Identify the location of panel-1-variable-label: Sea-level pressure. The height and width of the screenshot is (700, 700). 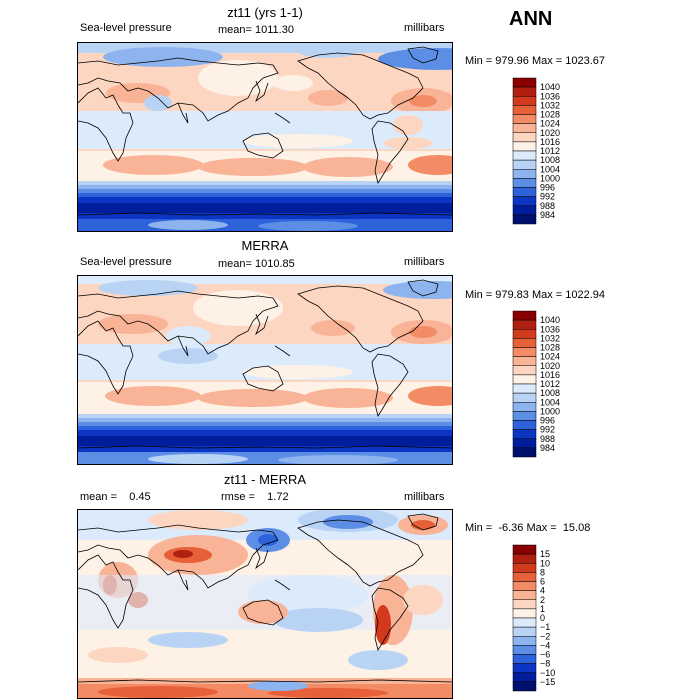
(126, 28).